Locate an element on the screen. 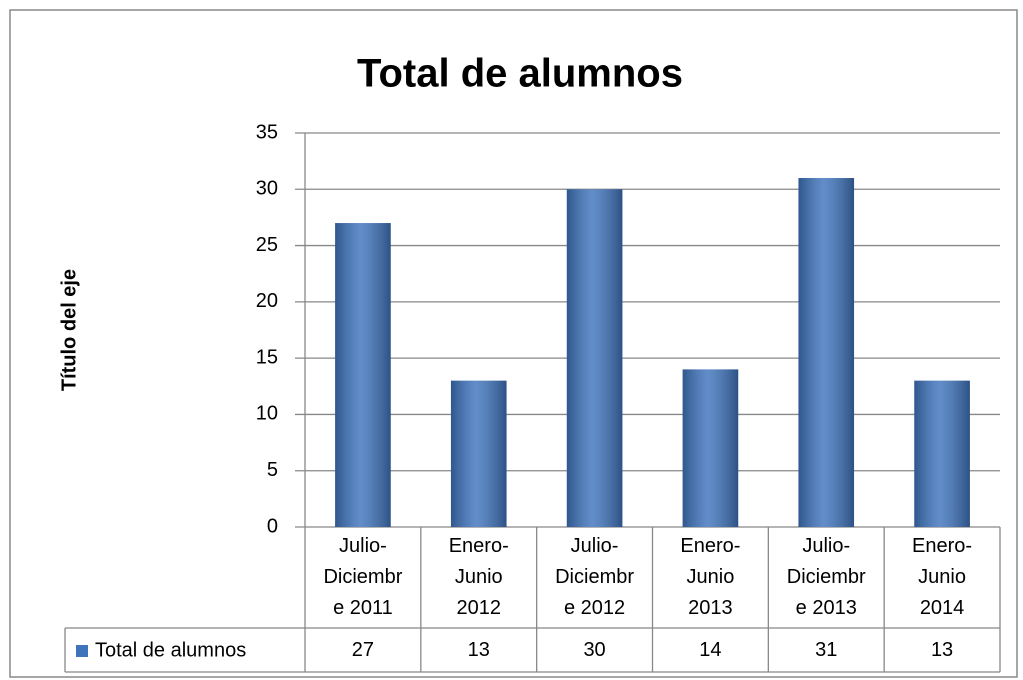  y-tick-label: 15 is located at coordinates (267, 357).